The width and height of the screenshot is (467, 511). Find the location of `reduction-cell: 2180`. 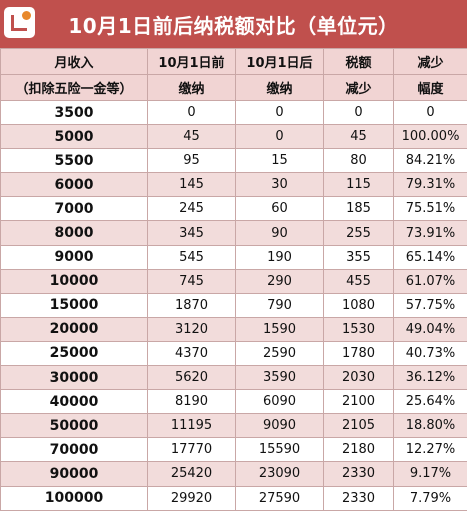

reduction-cell: 2180 is located at coordinates (359, 450).